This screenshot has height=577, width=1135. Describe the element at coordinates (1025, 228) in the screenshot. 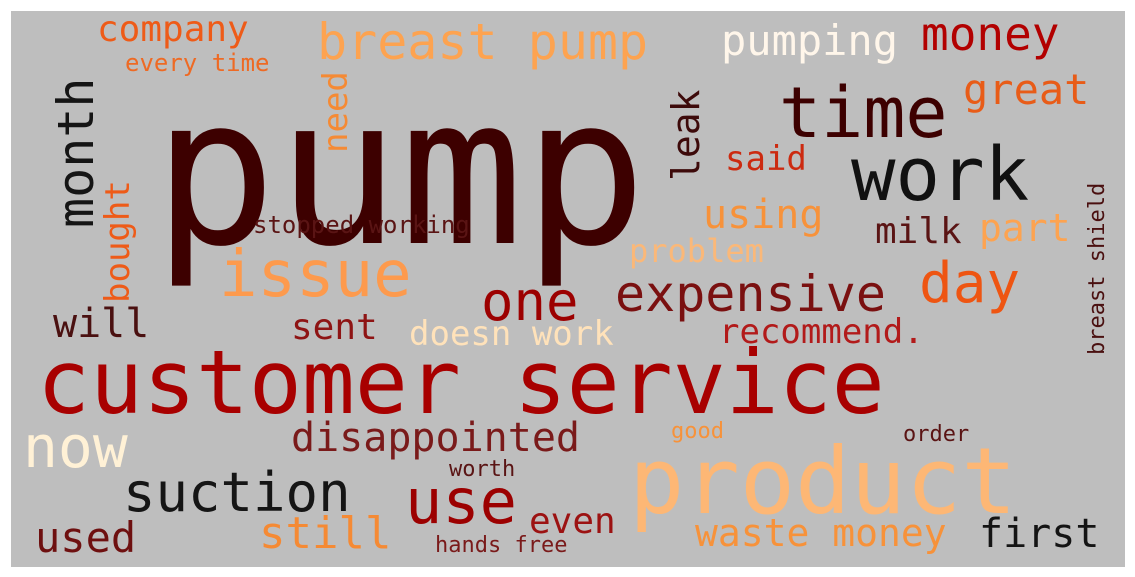

I see `word: part` at that location.